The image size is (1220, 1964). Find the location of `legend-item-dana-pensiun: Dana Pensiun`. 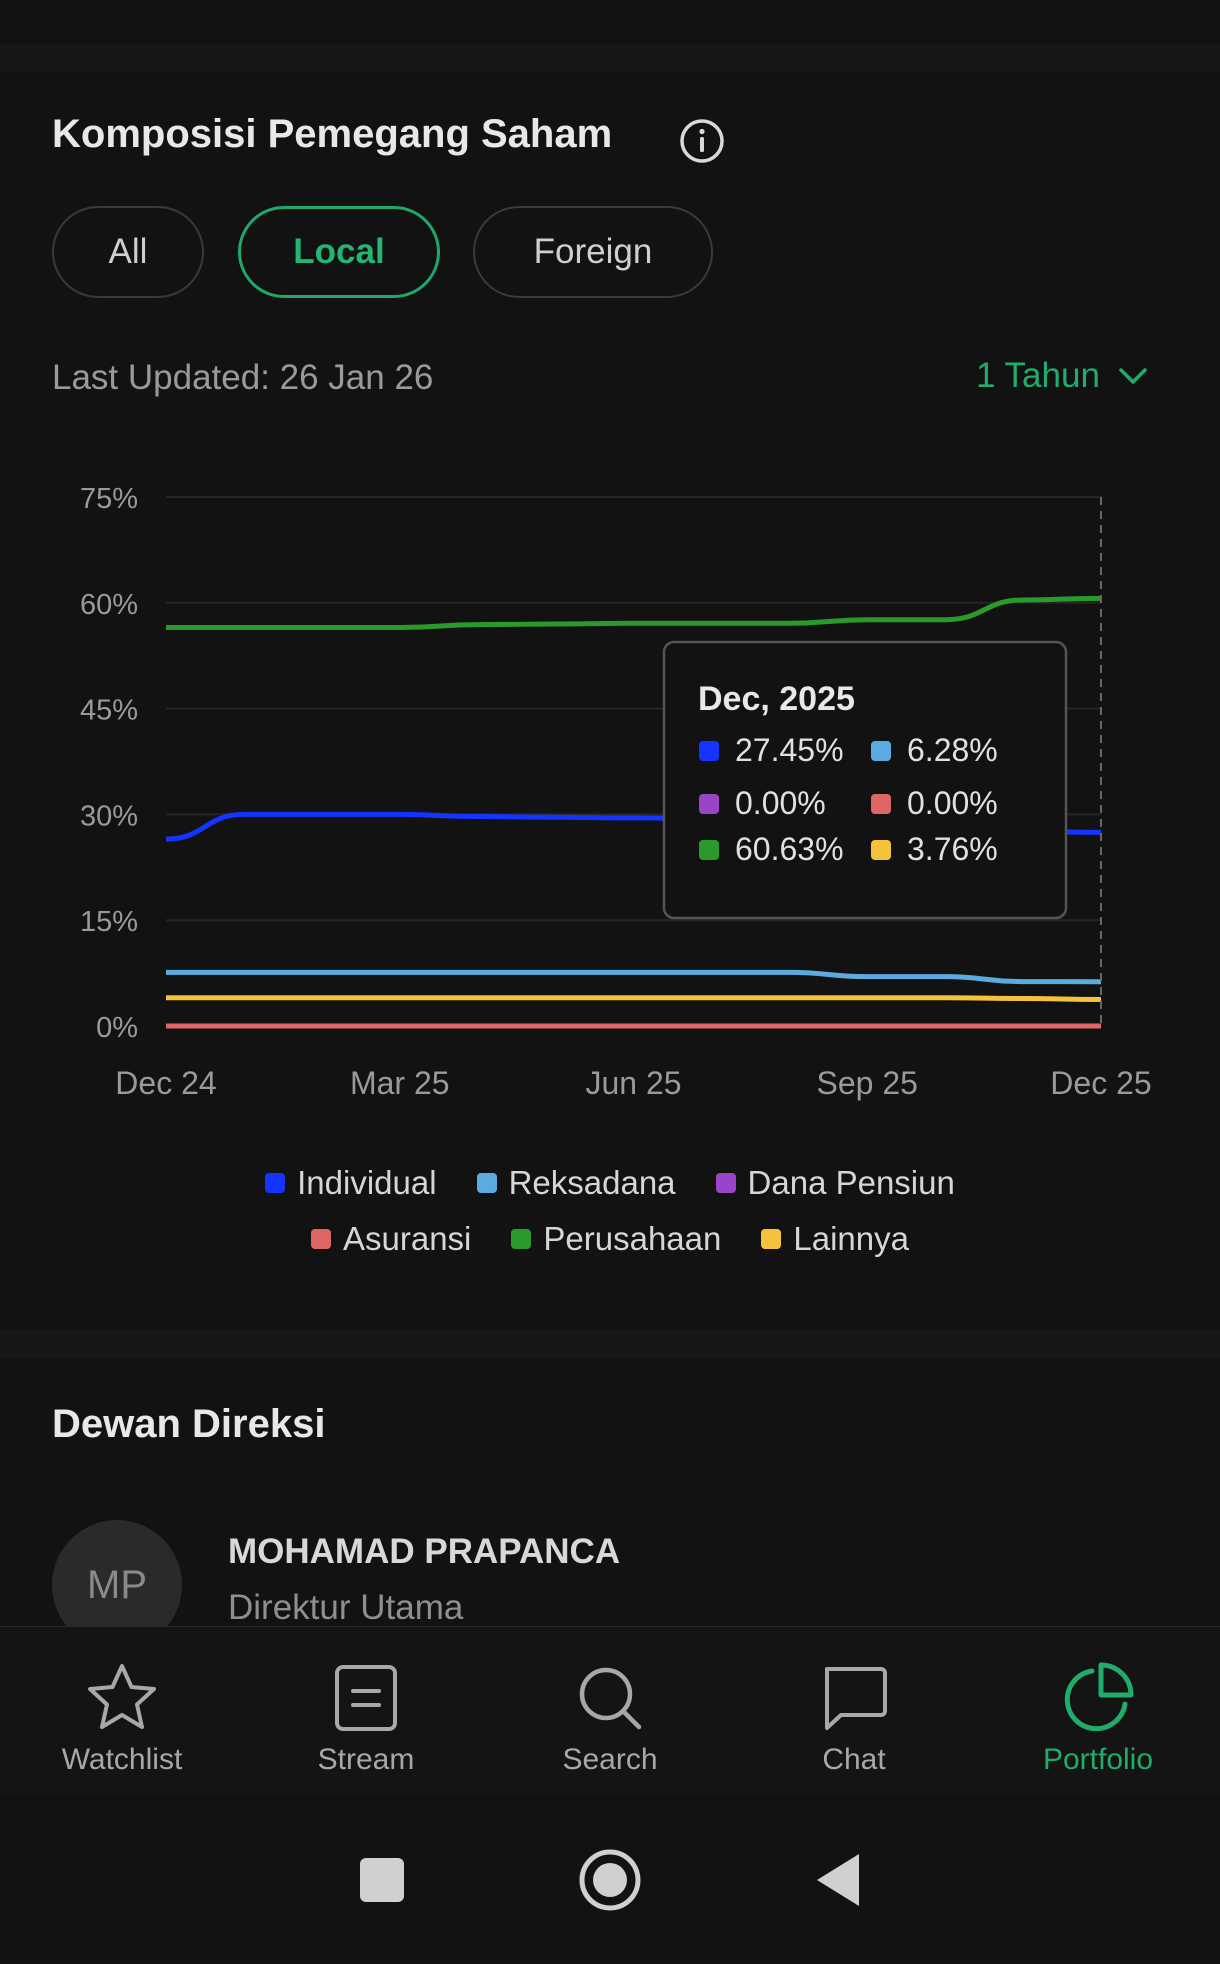

legend-item-dana-pensiun: Dana Pensiun is located at coordinates (835, 1183).